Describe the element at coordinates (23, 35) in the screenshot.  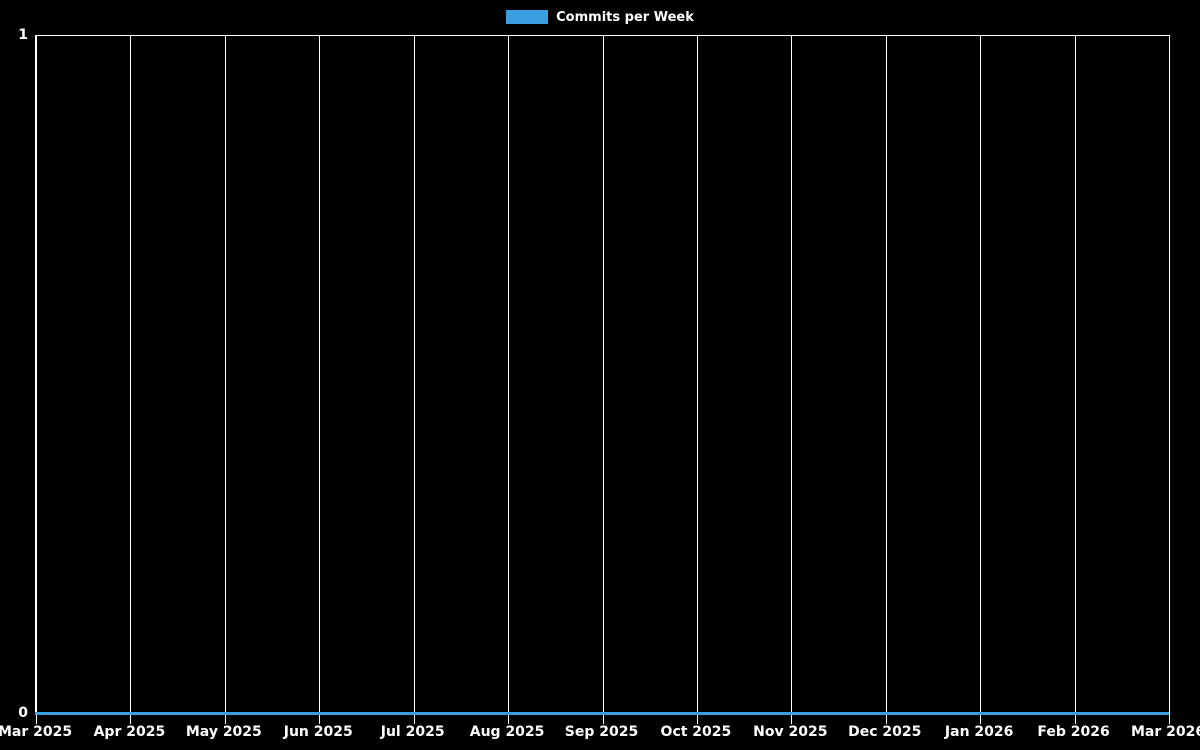
I see `y-axis-tick-label-max: 1` at that location.